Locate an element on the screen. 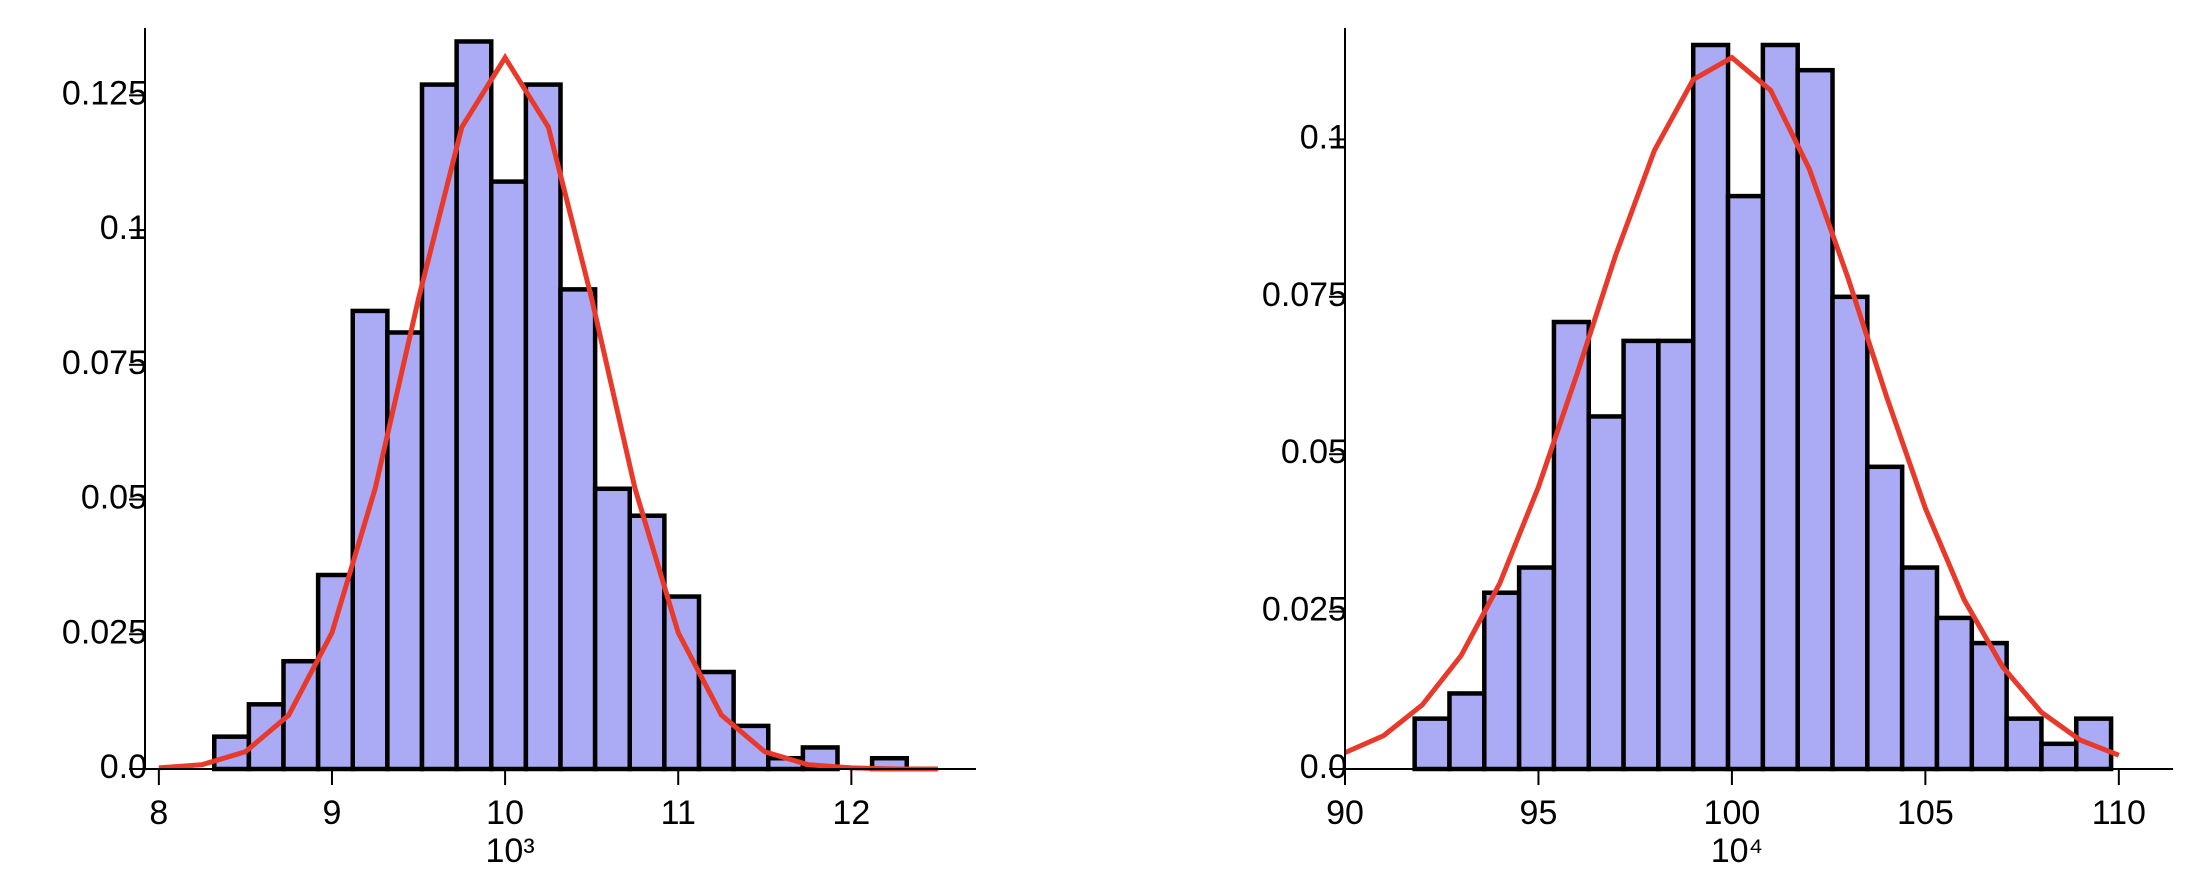 The height and width of the screenshot is (884, 2208). x-tick-label: 9 is located at coordinates (332, 813).